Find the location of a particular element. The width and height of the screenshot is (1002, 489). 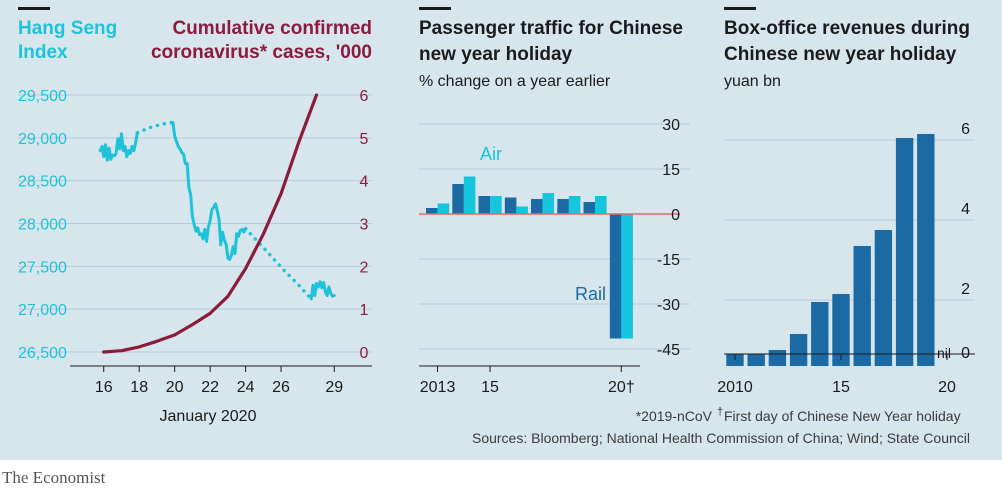

bar-air-2018 is located at coordinates (574, 205).